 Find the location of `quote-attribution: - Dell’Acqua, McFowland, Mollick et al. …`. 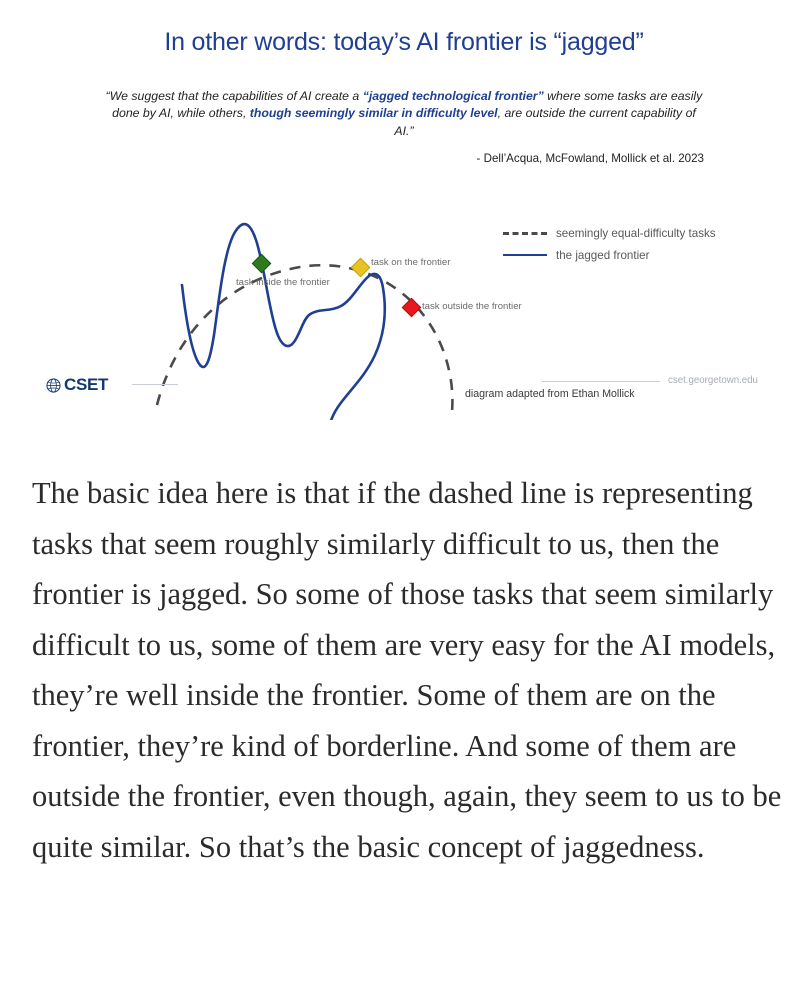

quote-attribution: - Dell’Acqua, McFowland, Mollick et al. … is located at coordinates (590, 158).